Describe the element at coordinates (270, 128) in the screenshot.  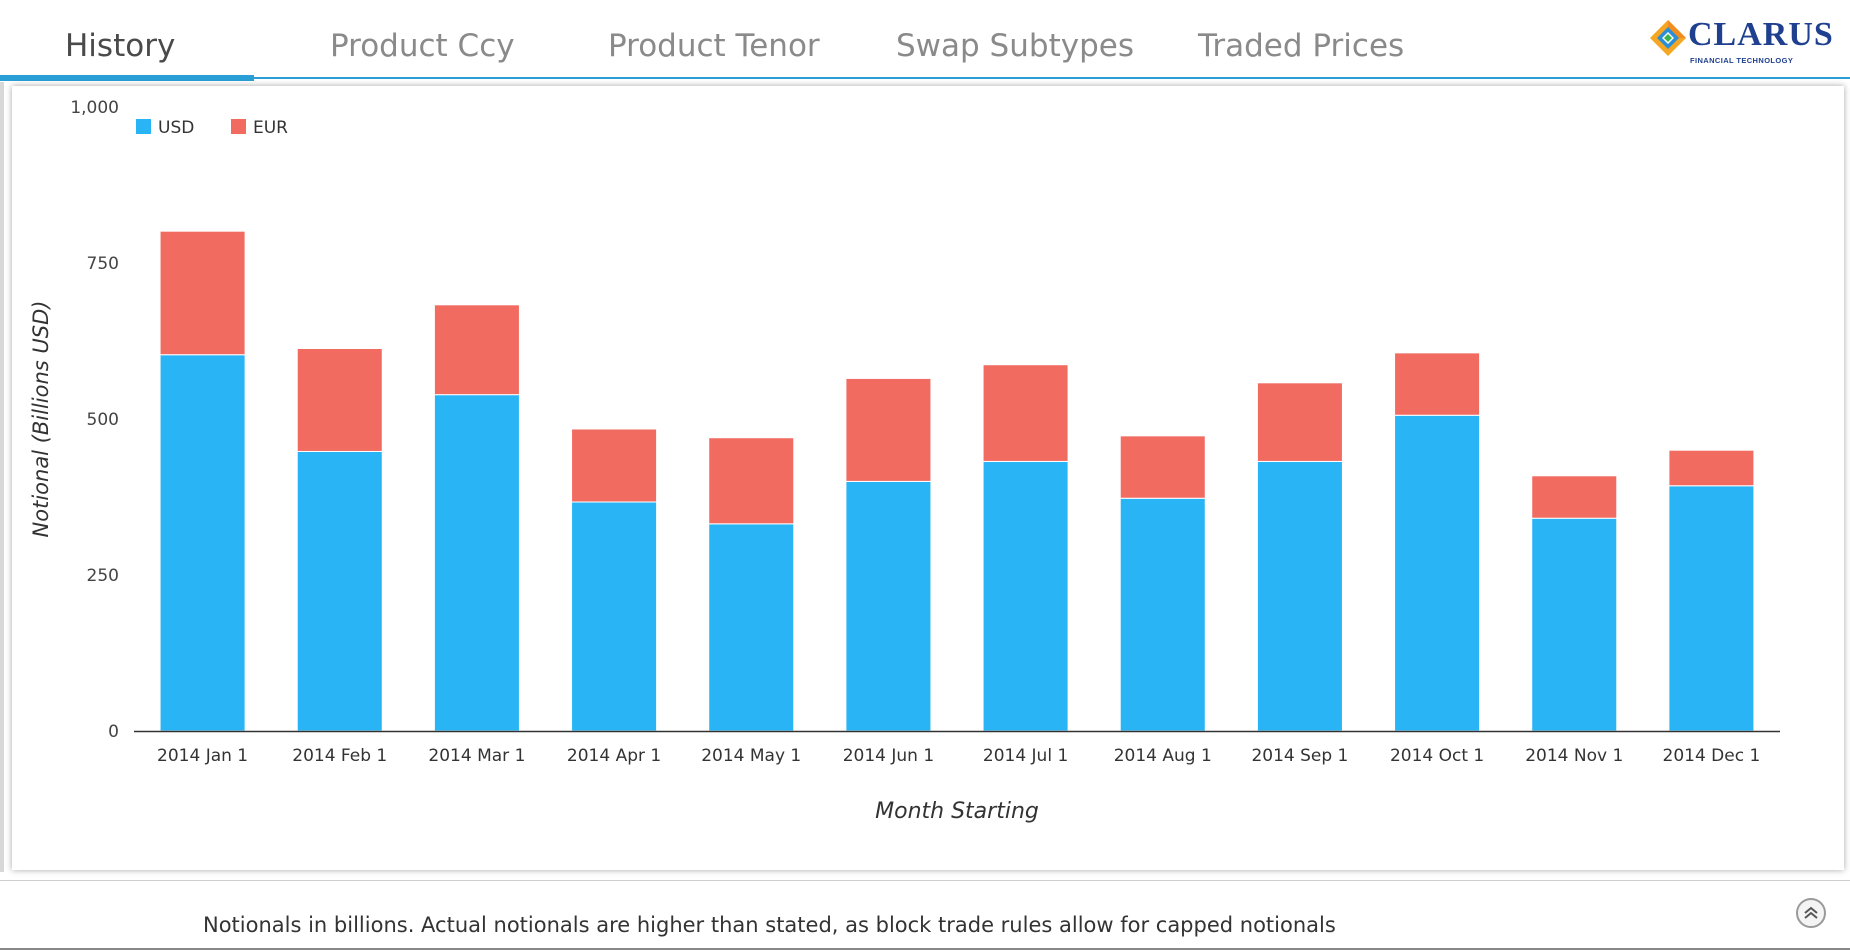
I see `legend-label-eur: EUR` at that location.